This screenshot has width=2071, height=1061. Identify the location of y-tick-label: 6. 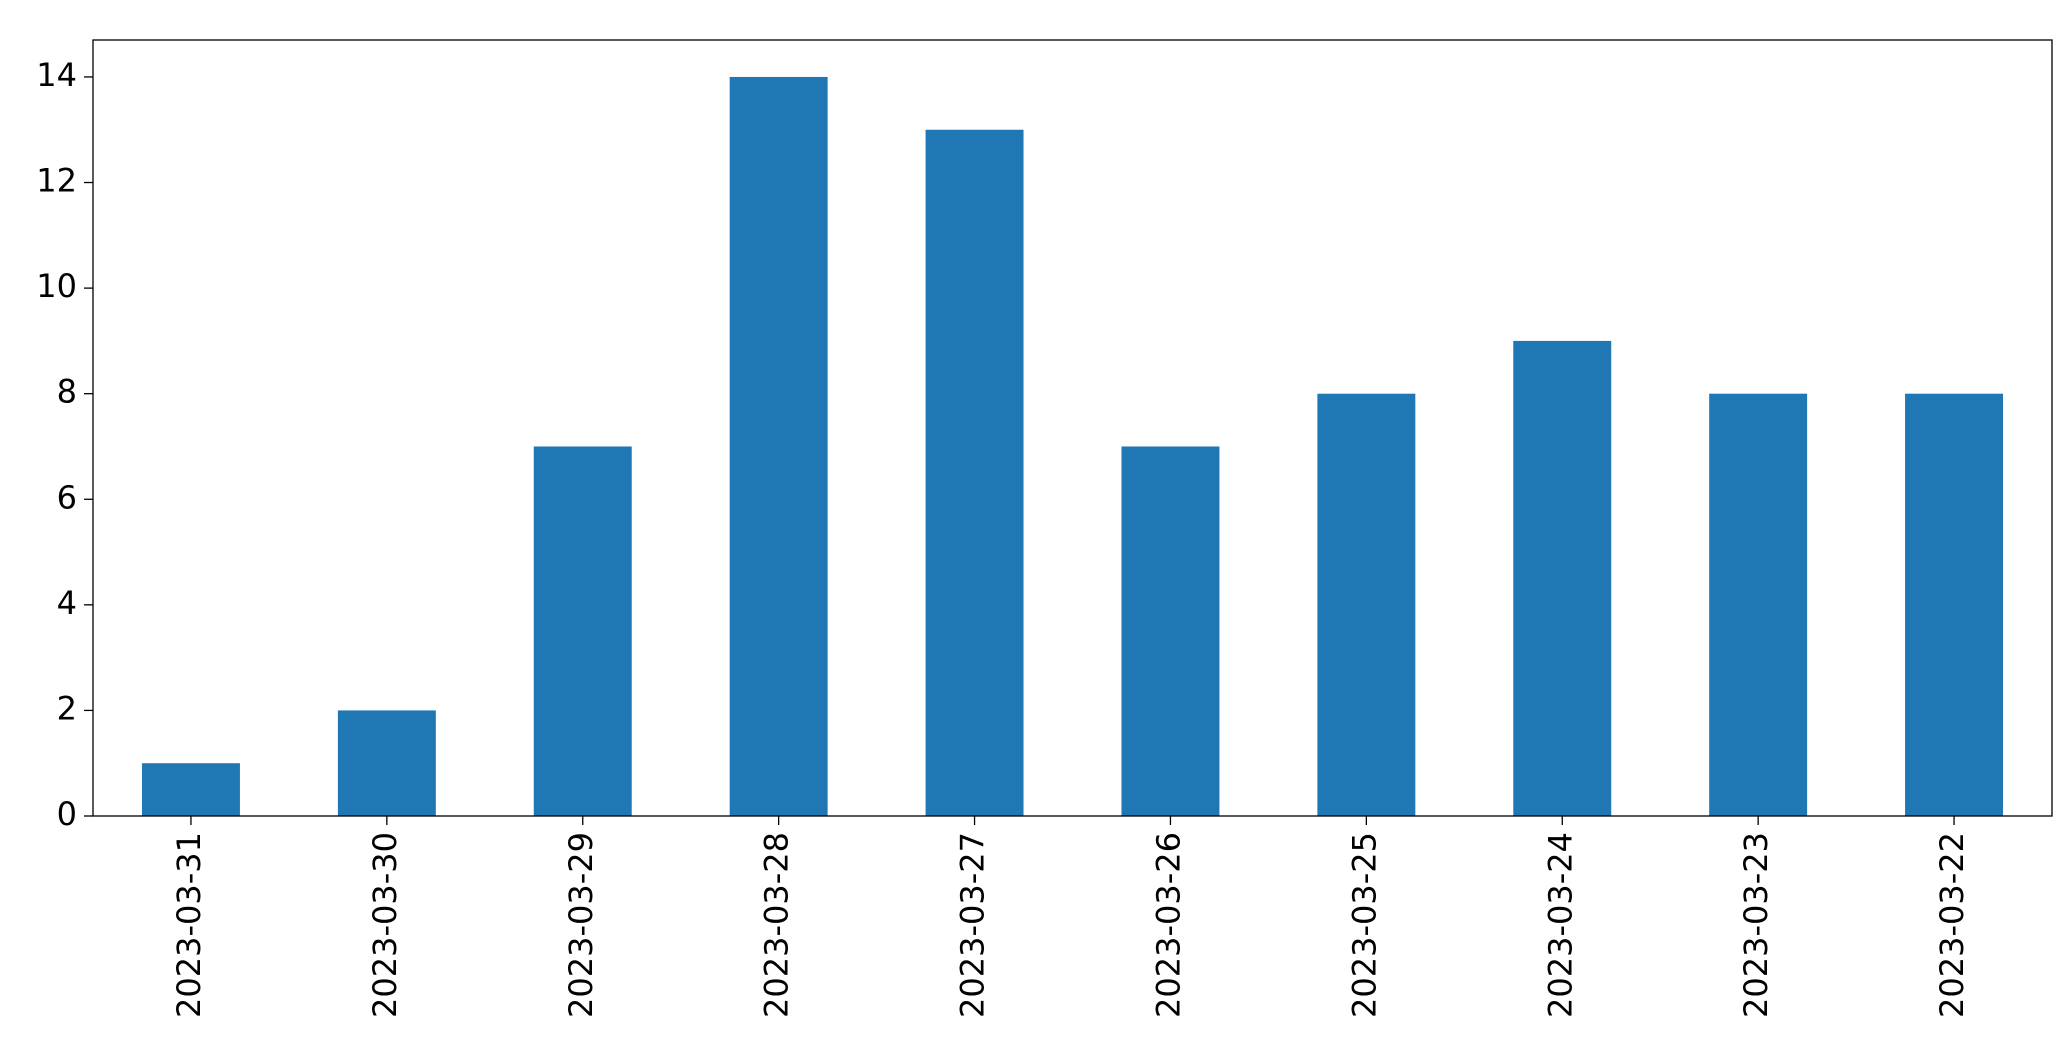
(67, 497).